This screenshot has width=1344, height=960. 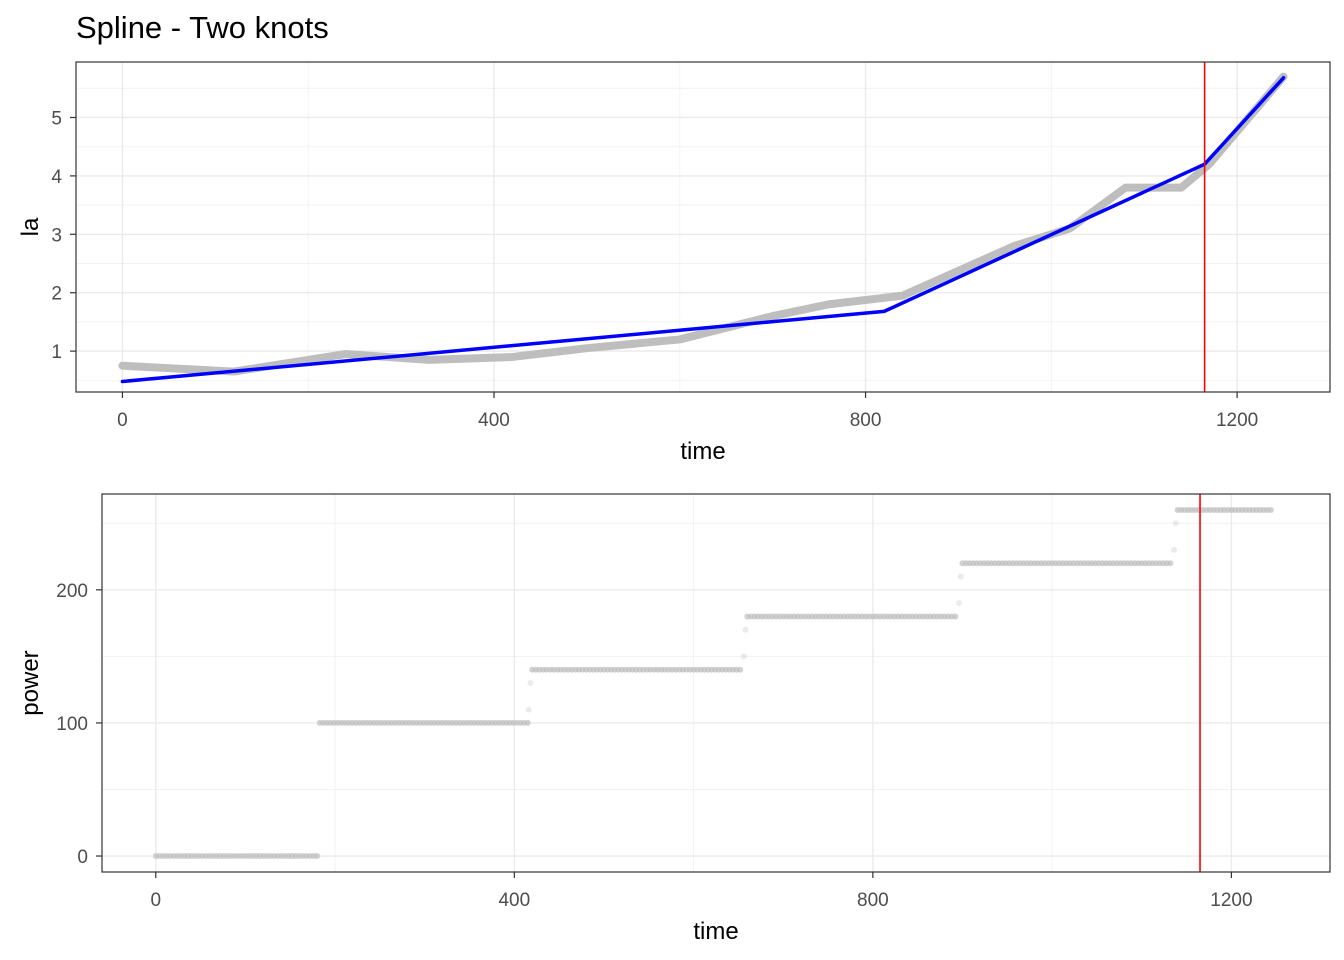 I want to click on y-tick-label: 4, so click(x=56, y=177).